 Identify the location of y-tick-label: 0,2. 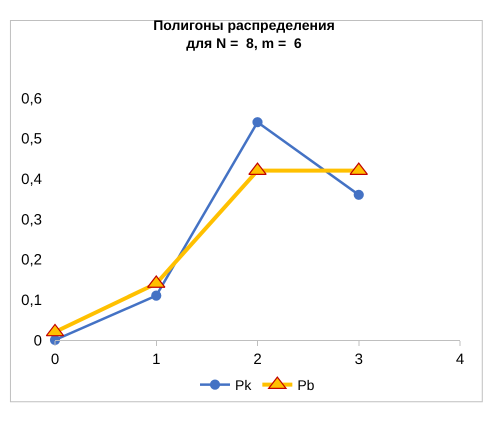
(31, 260).